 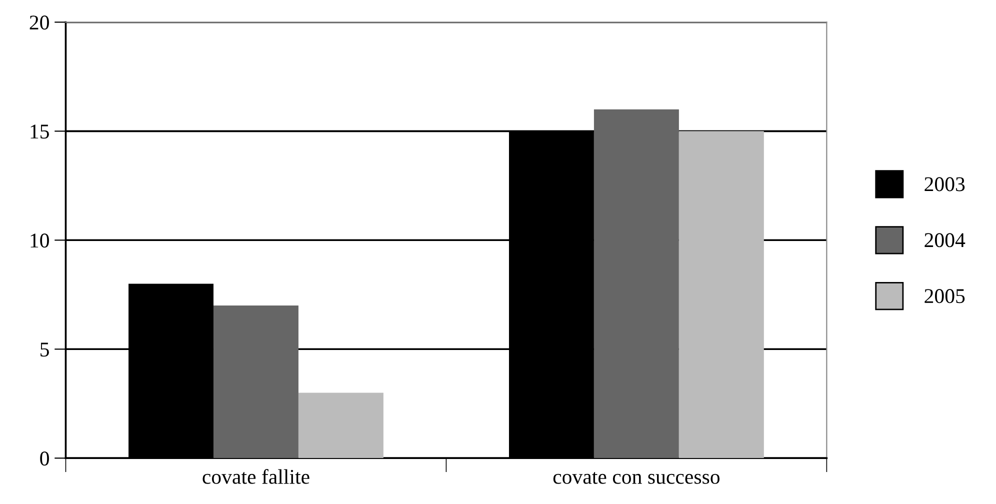 I want to click on y-tick-label: 5, so click(x=44, y=349).